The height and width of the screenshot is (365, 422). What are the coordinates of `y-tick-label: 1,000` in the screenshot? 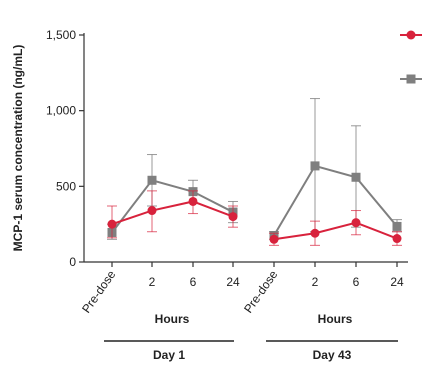 It's located at (61, 111).